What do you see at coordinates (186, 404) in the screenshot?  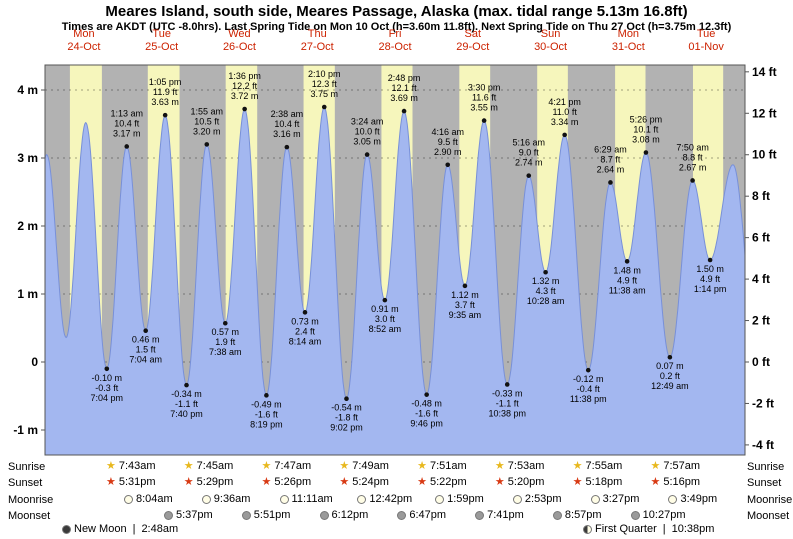 I see `low-tide-label: -0.34 m -1.1 ft 7:40 pm` at bounding box center [186, 404].